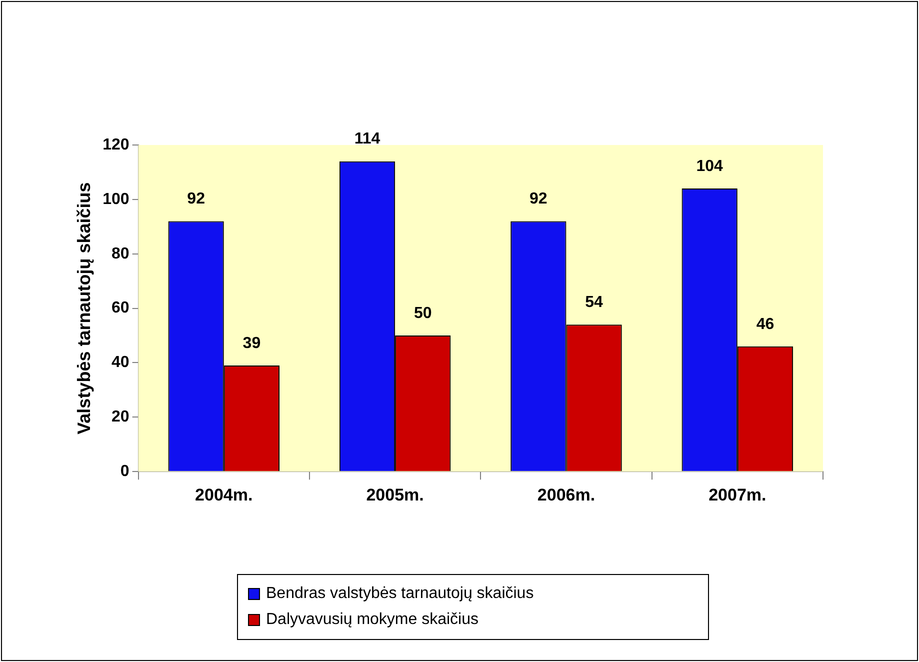 This screenshot has width=919, height=662. Describe the element at coordinates (116, 199) in the screenshot. I see `y-tick-label: 100` at that location.